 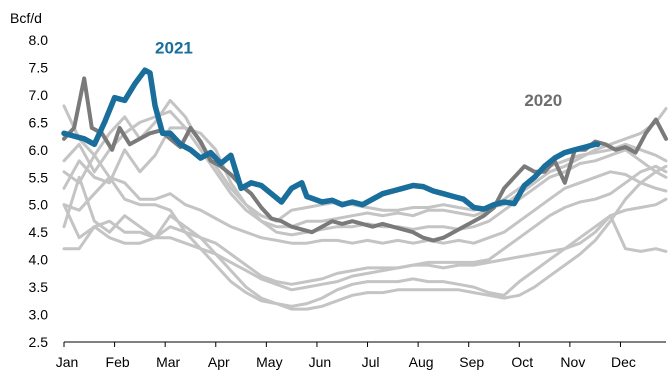 What do you see at coordinates (39, 177) in the screenshot?
I see `y-tick-label: 5.5` at bounding box center [39, 177].